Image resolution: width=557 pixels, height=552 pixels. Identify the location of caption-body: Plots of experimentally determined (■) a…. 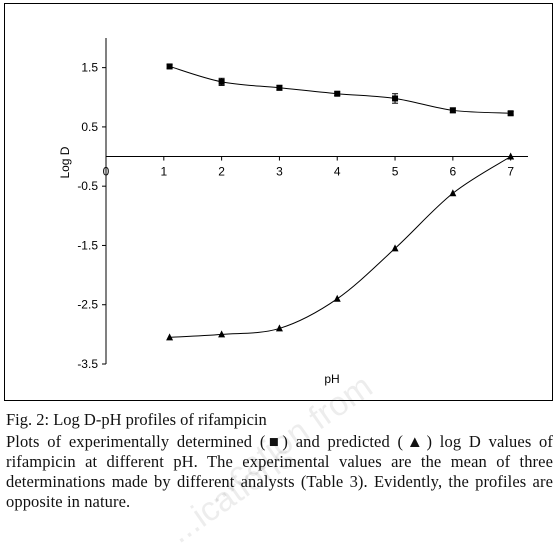
(279, 471).